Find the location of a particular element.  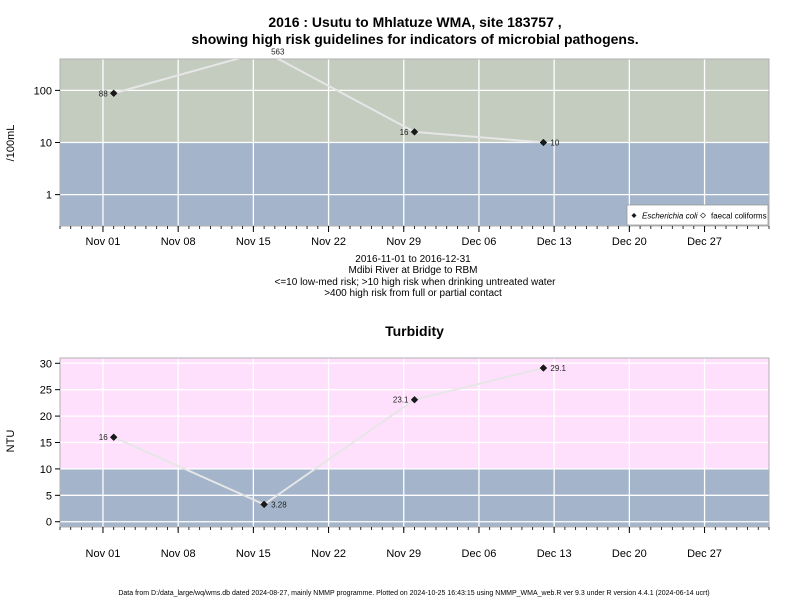

data-label-3: 29.1 is located at coordinates (558, 368).